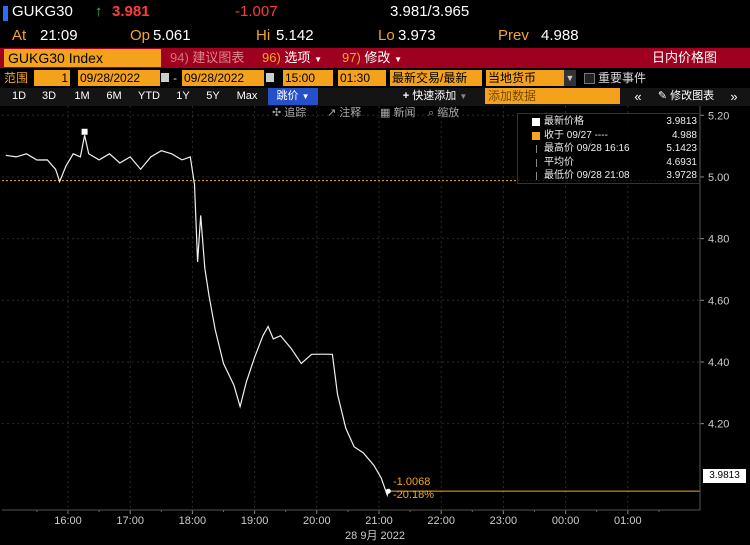 This screenshot has height=545, width=750. What do you see at coordinates (587, 175) in the screenshot?
I see `legend-name: 最低价 09/28 21:08` at bounding box center [587, 175].